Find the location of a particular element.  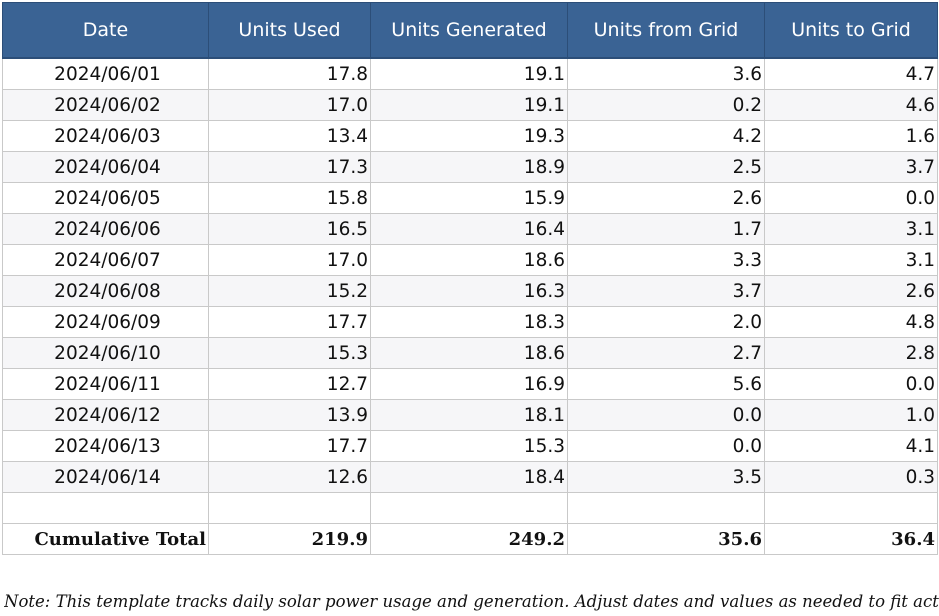

data-row: 2024/06/10 15.3 18.6 2.7 2.8 is located at coordinates (470, 353).